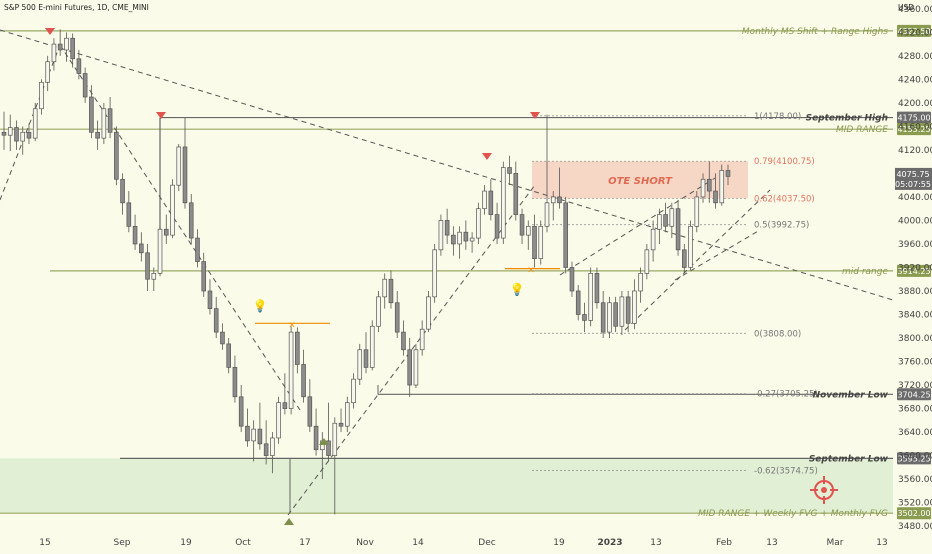  Describe the element at coordinates (915, 527) in the screenshot. I see `y-tick-label: 3480.00` at that location.